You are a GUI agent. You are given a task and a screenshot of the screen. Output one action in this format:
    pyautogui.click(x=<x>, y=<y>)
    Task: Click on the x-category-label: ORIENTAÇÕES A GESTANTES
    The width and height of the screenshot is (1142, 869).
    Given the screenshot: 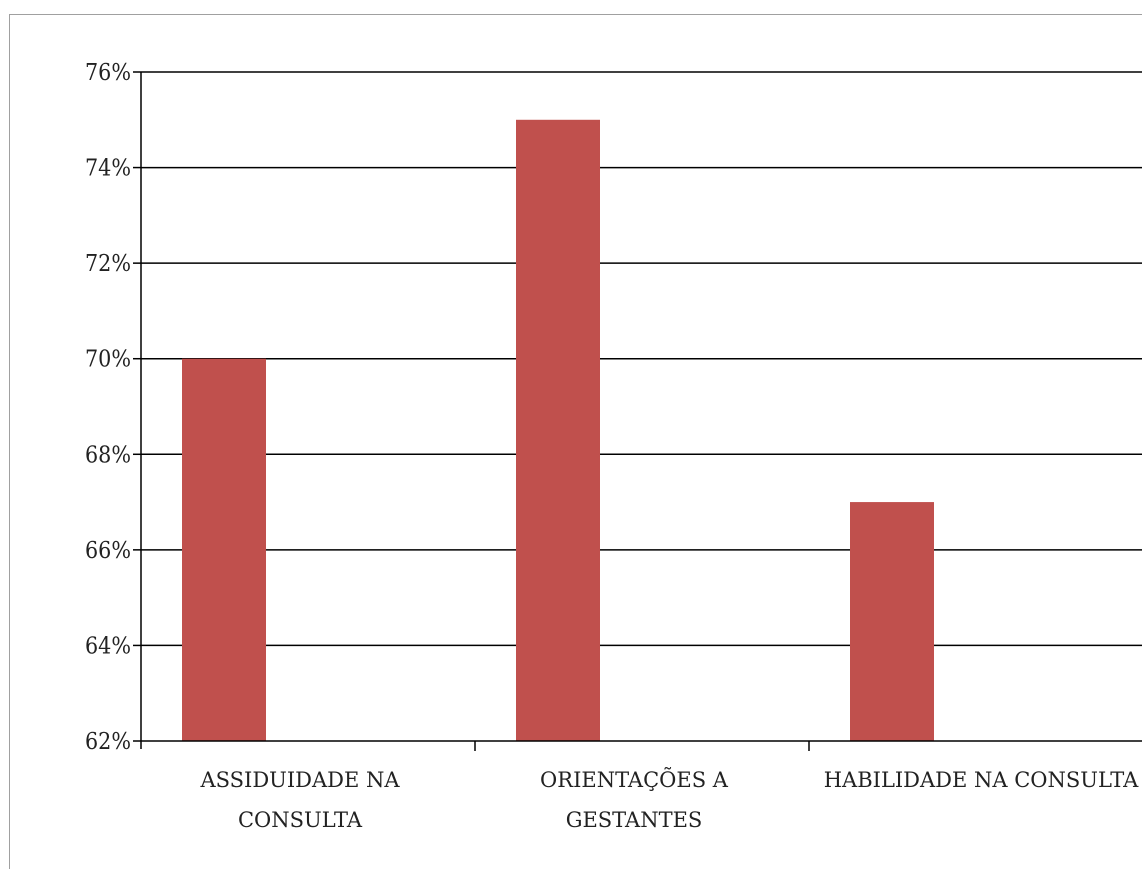 What is the action you would take?
    pyautogui.click(x=634, y=800)
    